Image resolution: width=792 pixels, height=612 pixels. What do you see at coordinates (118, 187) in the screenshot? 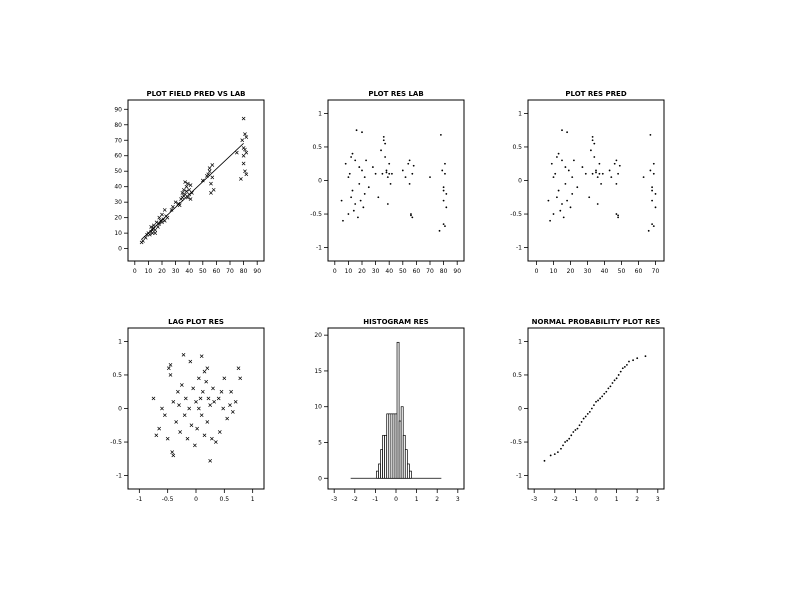
I see `y-tick-label: 40` at bounding box center [118, 187].